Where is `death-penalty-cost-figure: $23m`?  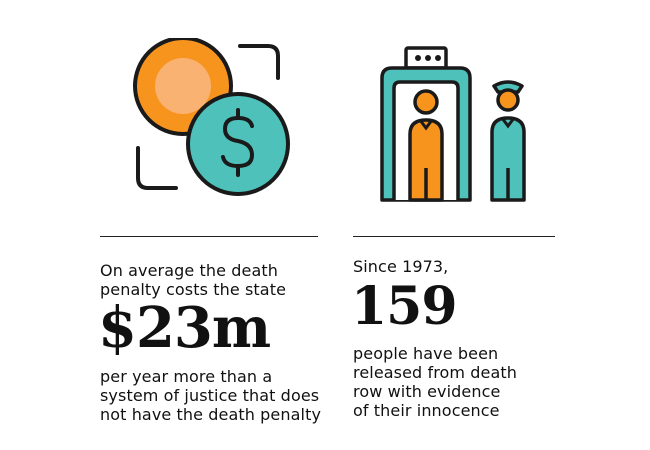 death-penalty-cost-figure: $23m is located at coordinates (184, 328).